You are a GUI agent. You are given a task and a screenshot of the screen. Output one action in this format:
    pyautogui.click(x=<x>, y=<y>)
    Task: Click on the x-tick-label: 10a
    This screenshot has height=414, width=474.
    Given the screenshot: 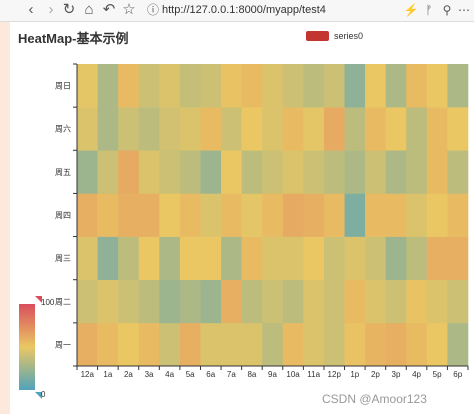 What is the action you would take?
    pyautogui.click(x=293, y=374)
    